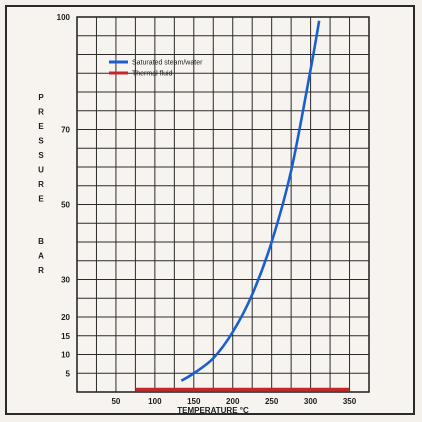 The image size is (422, 422). I want to click on y-tick-label: 20, so click(65, 317).